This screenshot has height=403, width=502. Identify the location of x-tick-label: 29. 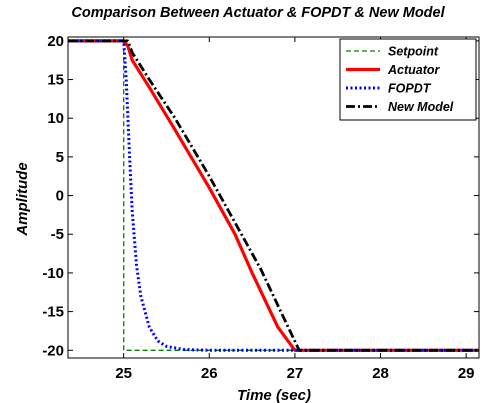
(466, 373).